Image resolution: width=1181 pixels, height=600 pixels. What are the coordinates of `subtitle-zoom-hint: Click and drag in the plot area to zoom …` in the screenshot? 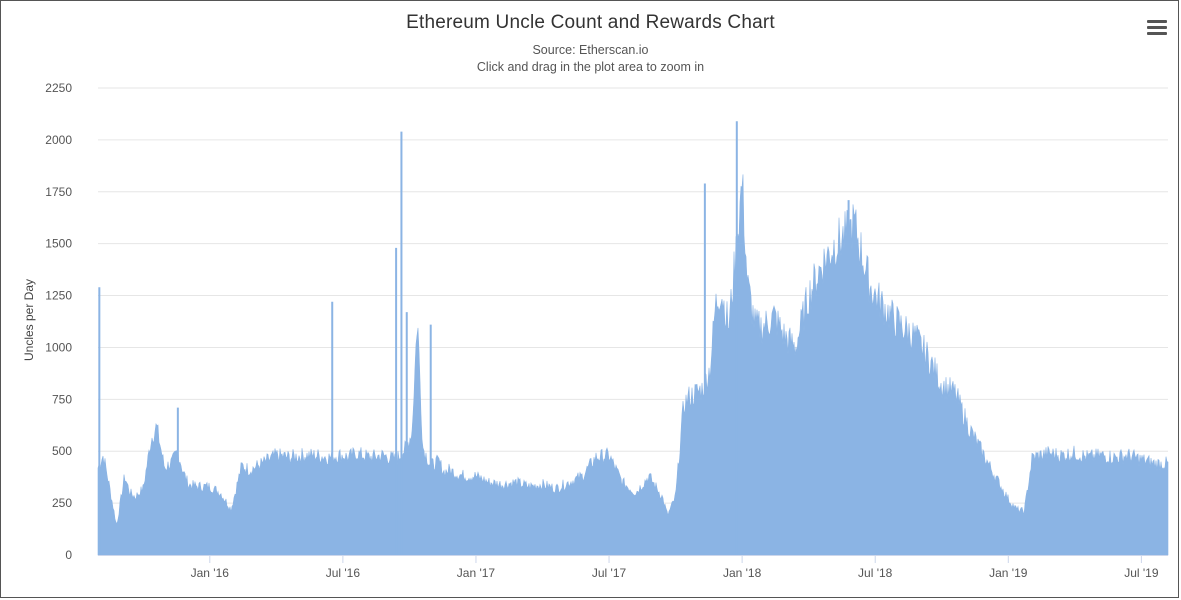 It's located at (590, 67).